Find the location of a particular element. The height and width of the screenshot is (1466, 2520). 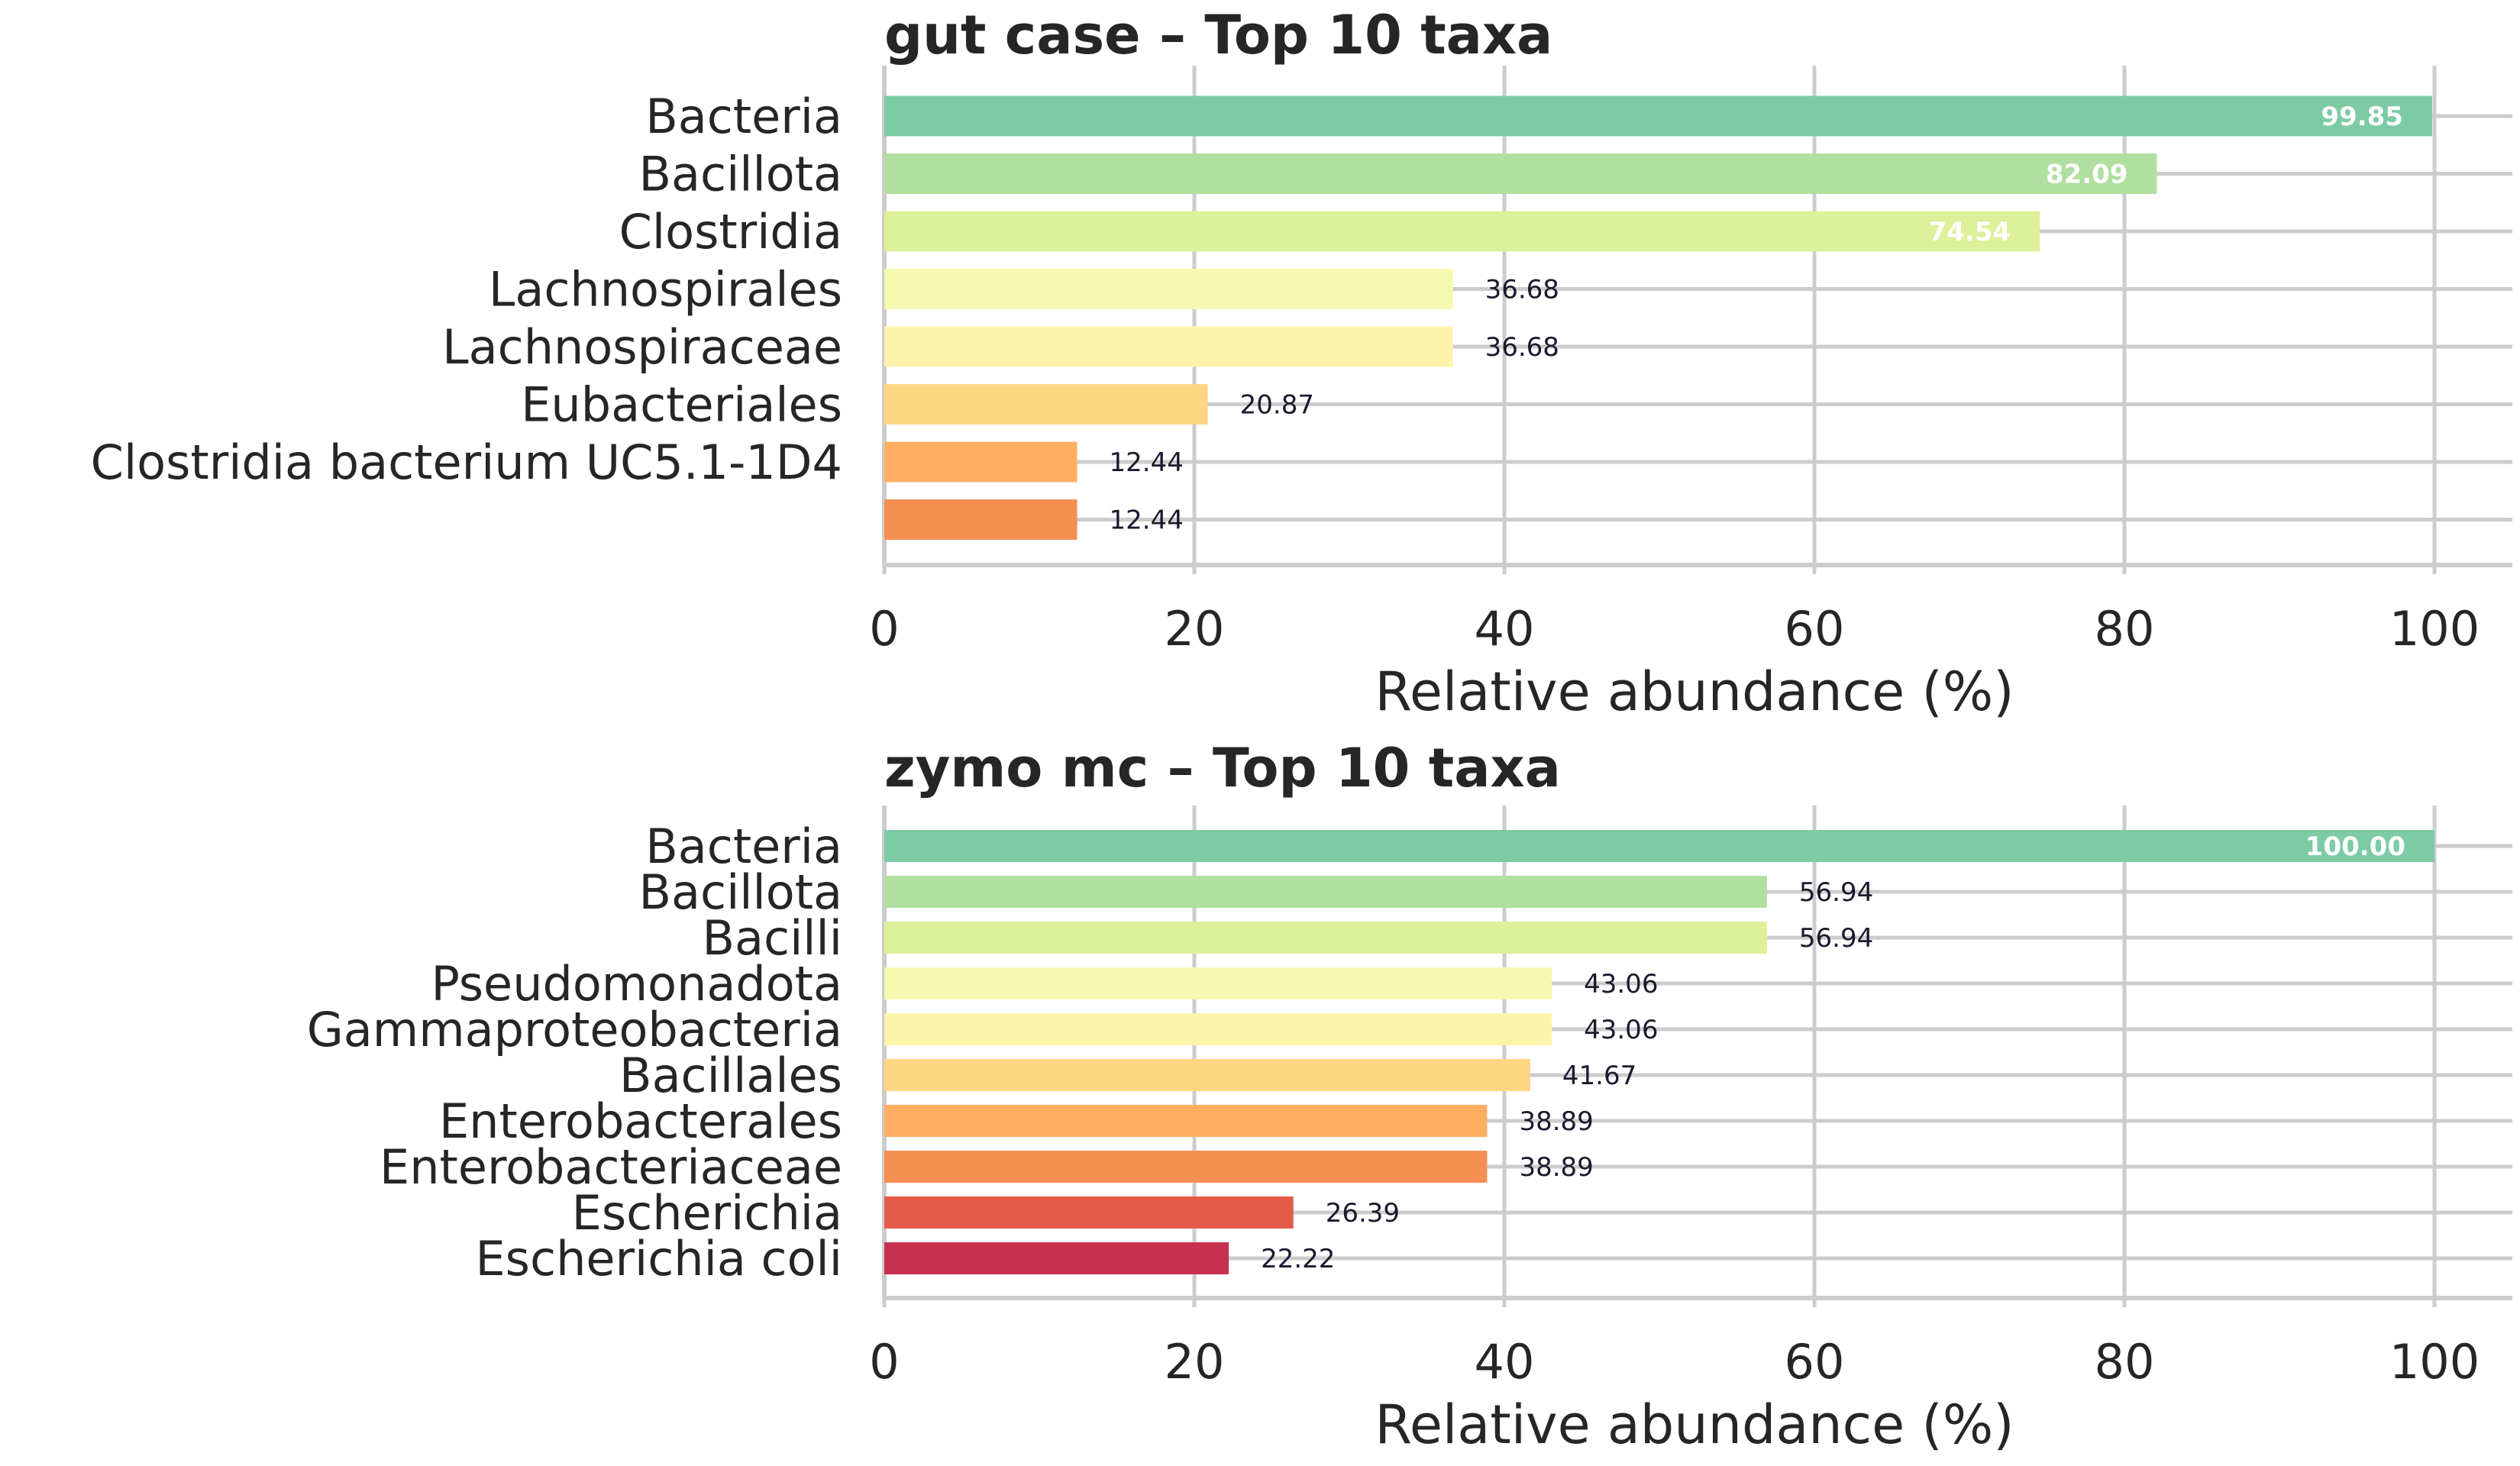

chart-title: gut case – Top 10 taxa is located at coordinates (1218, 35).